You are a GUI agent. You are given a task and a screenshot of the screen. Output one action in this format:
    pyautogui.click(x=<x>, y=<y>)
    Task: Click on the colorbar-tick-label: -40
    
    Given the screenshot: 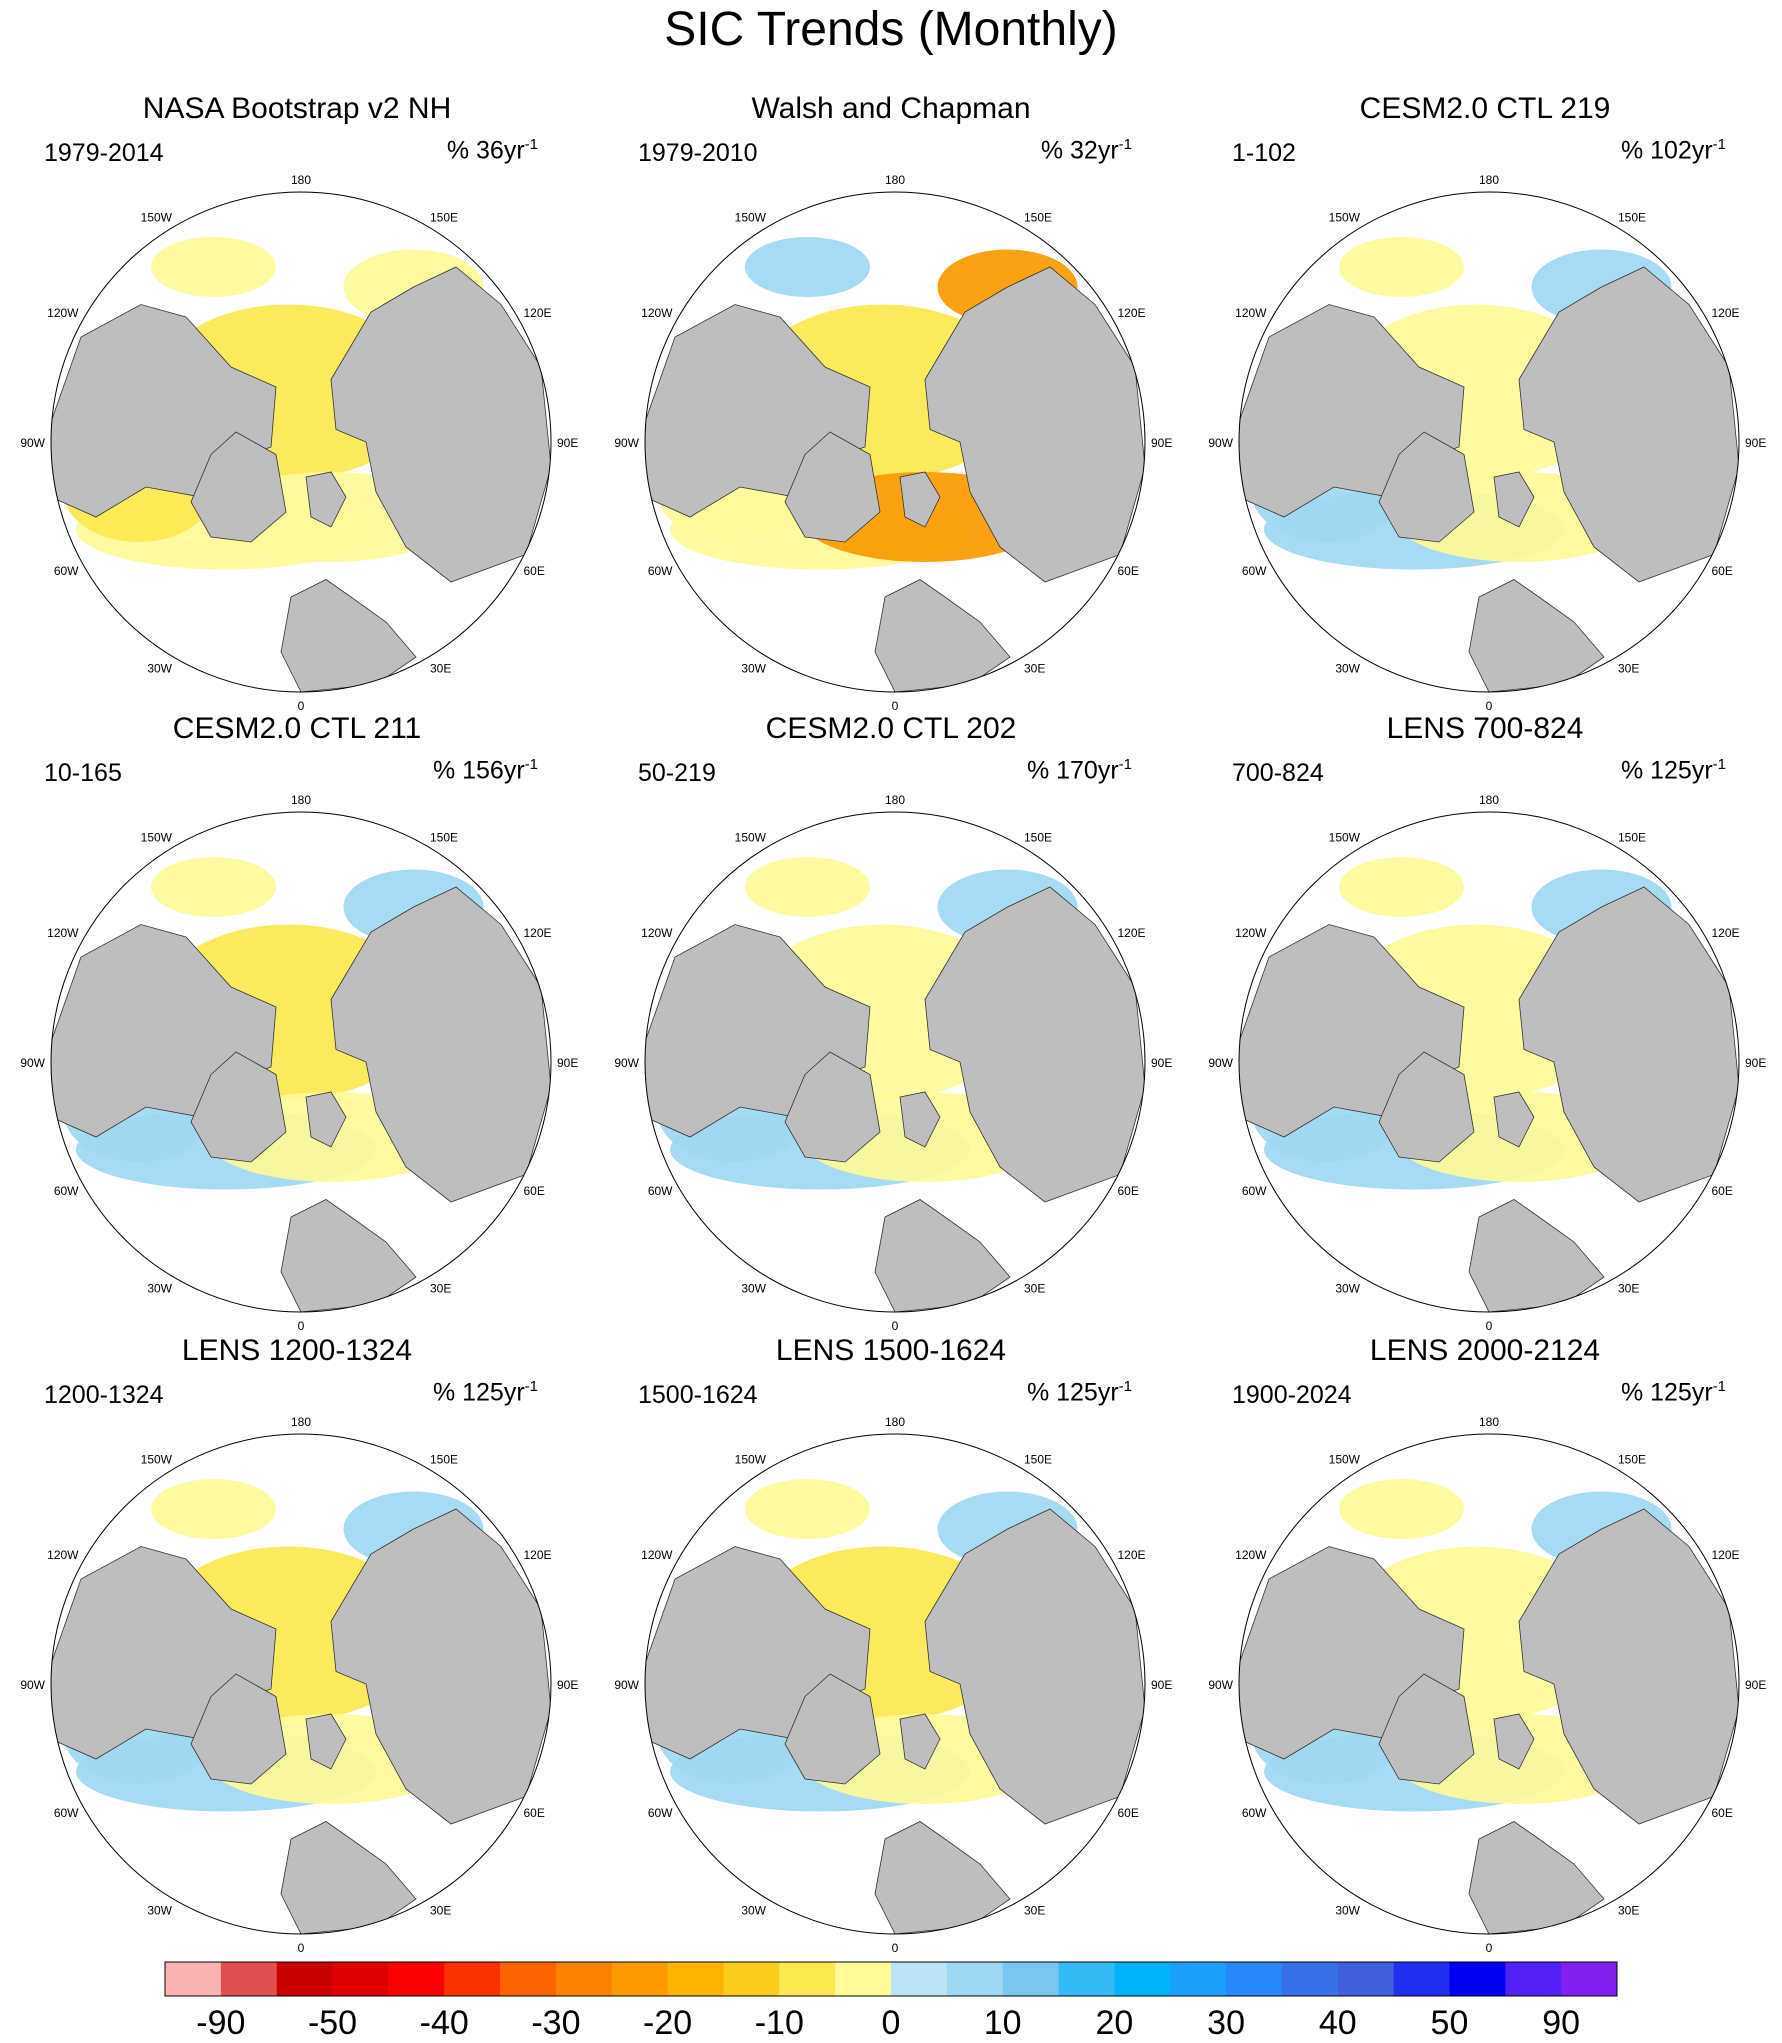 What is the action you would take?
    pyautogui.click(x=444, y=2023)
    